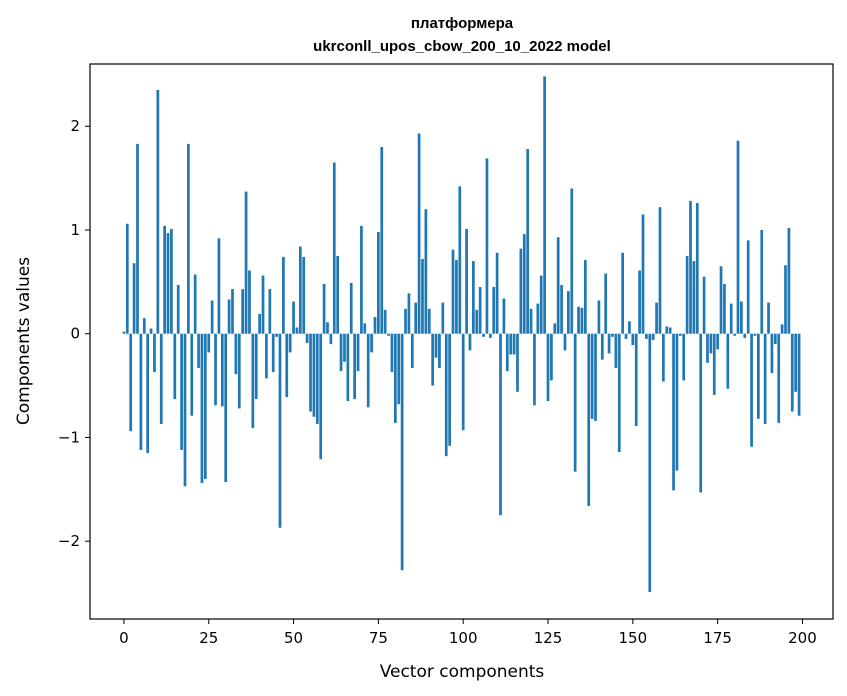 Image resolution: width=847 pixels, height=696 pixels. What do you see at coordinates (69, 541) in the screenshot?
I see `y-tick-label: −2` at bounding box center [69, 541].